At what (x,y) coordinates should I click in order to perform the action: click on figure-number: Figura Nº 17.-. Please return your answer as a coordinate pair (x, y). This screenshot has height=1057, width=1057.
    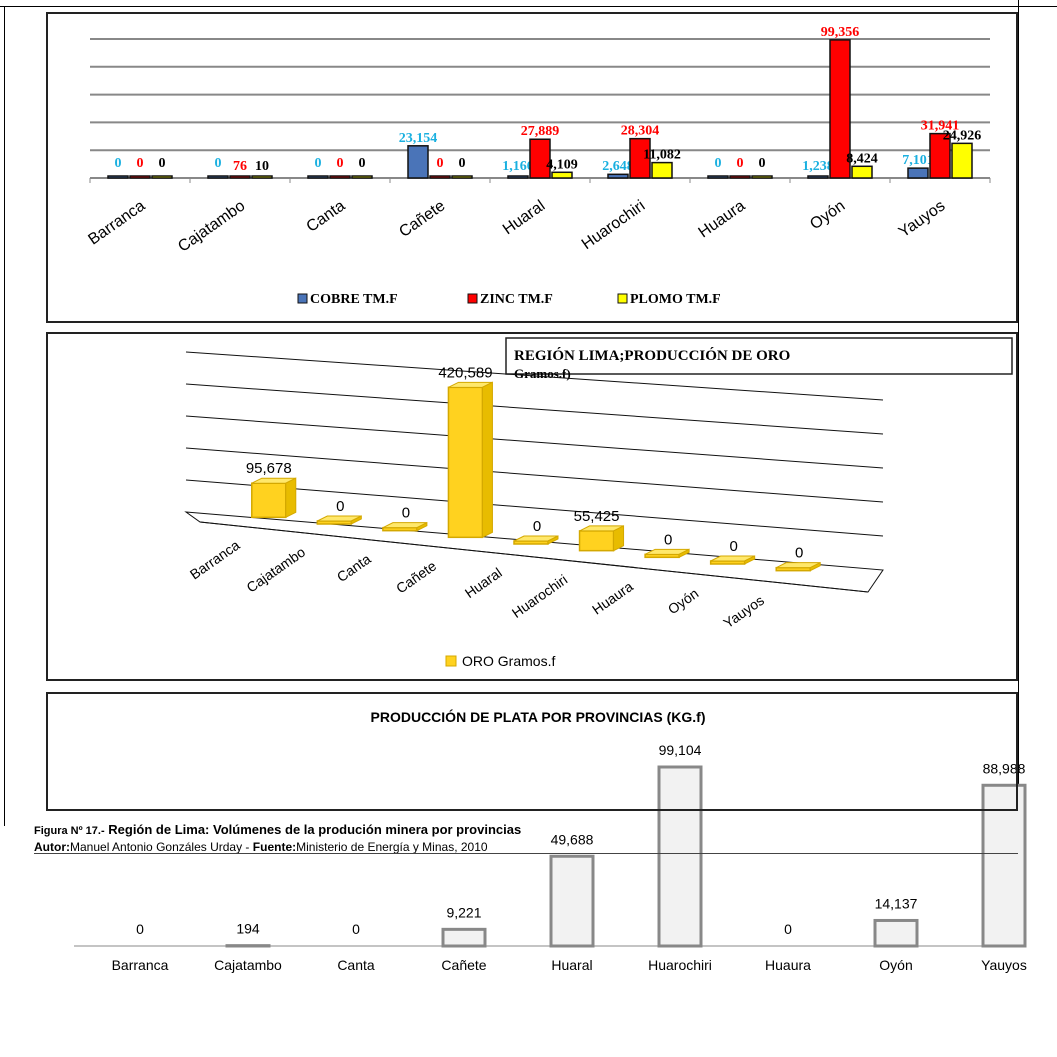
    Looking at the image, I should click on (69, 831).